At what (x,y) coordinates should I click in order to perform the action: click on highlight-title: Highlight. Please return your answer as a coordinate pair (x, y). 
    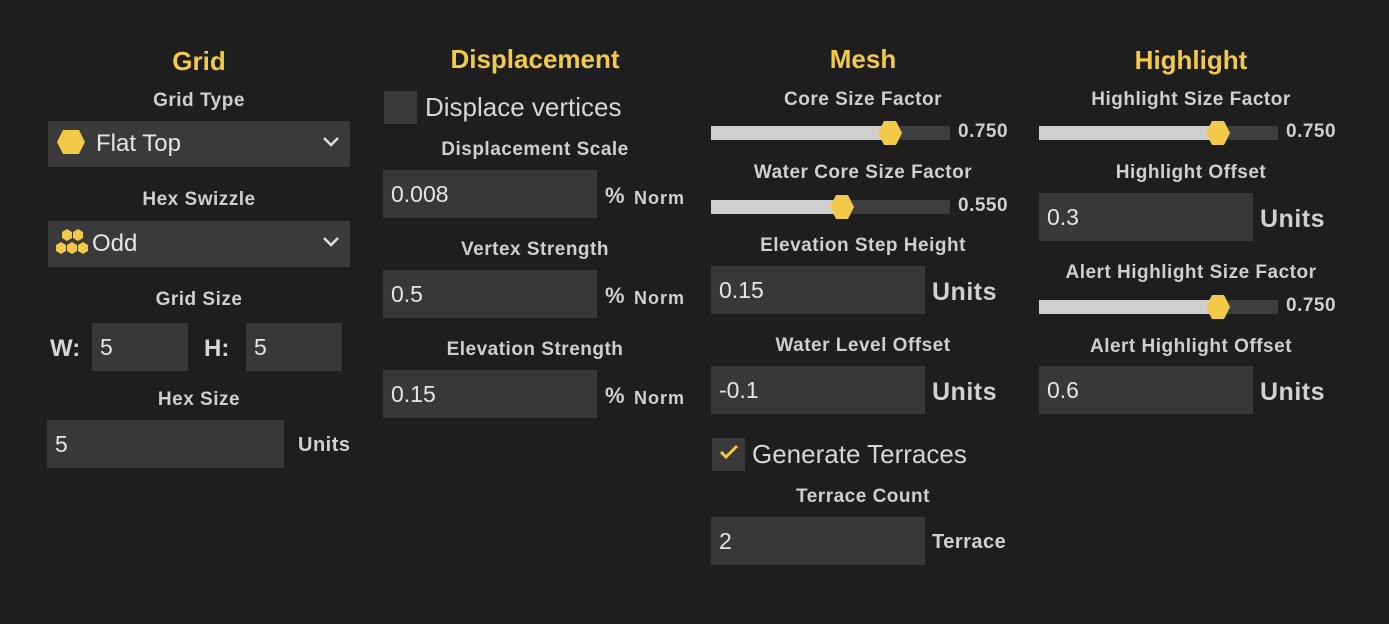
    Looking at the image, I should click on (1191, 60).